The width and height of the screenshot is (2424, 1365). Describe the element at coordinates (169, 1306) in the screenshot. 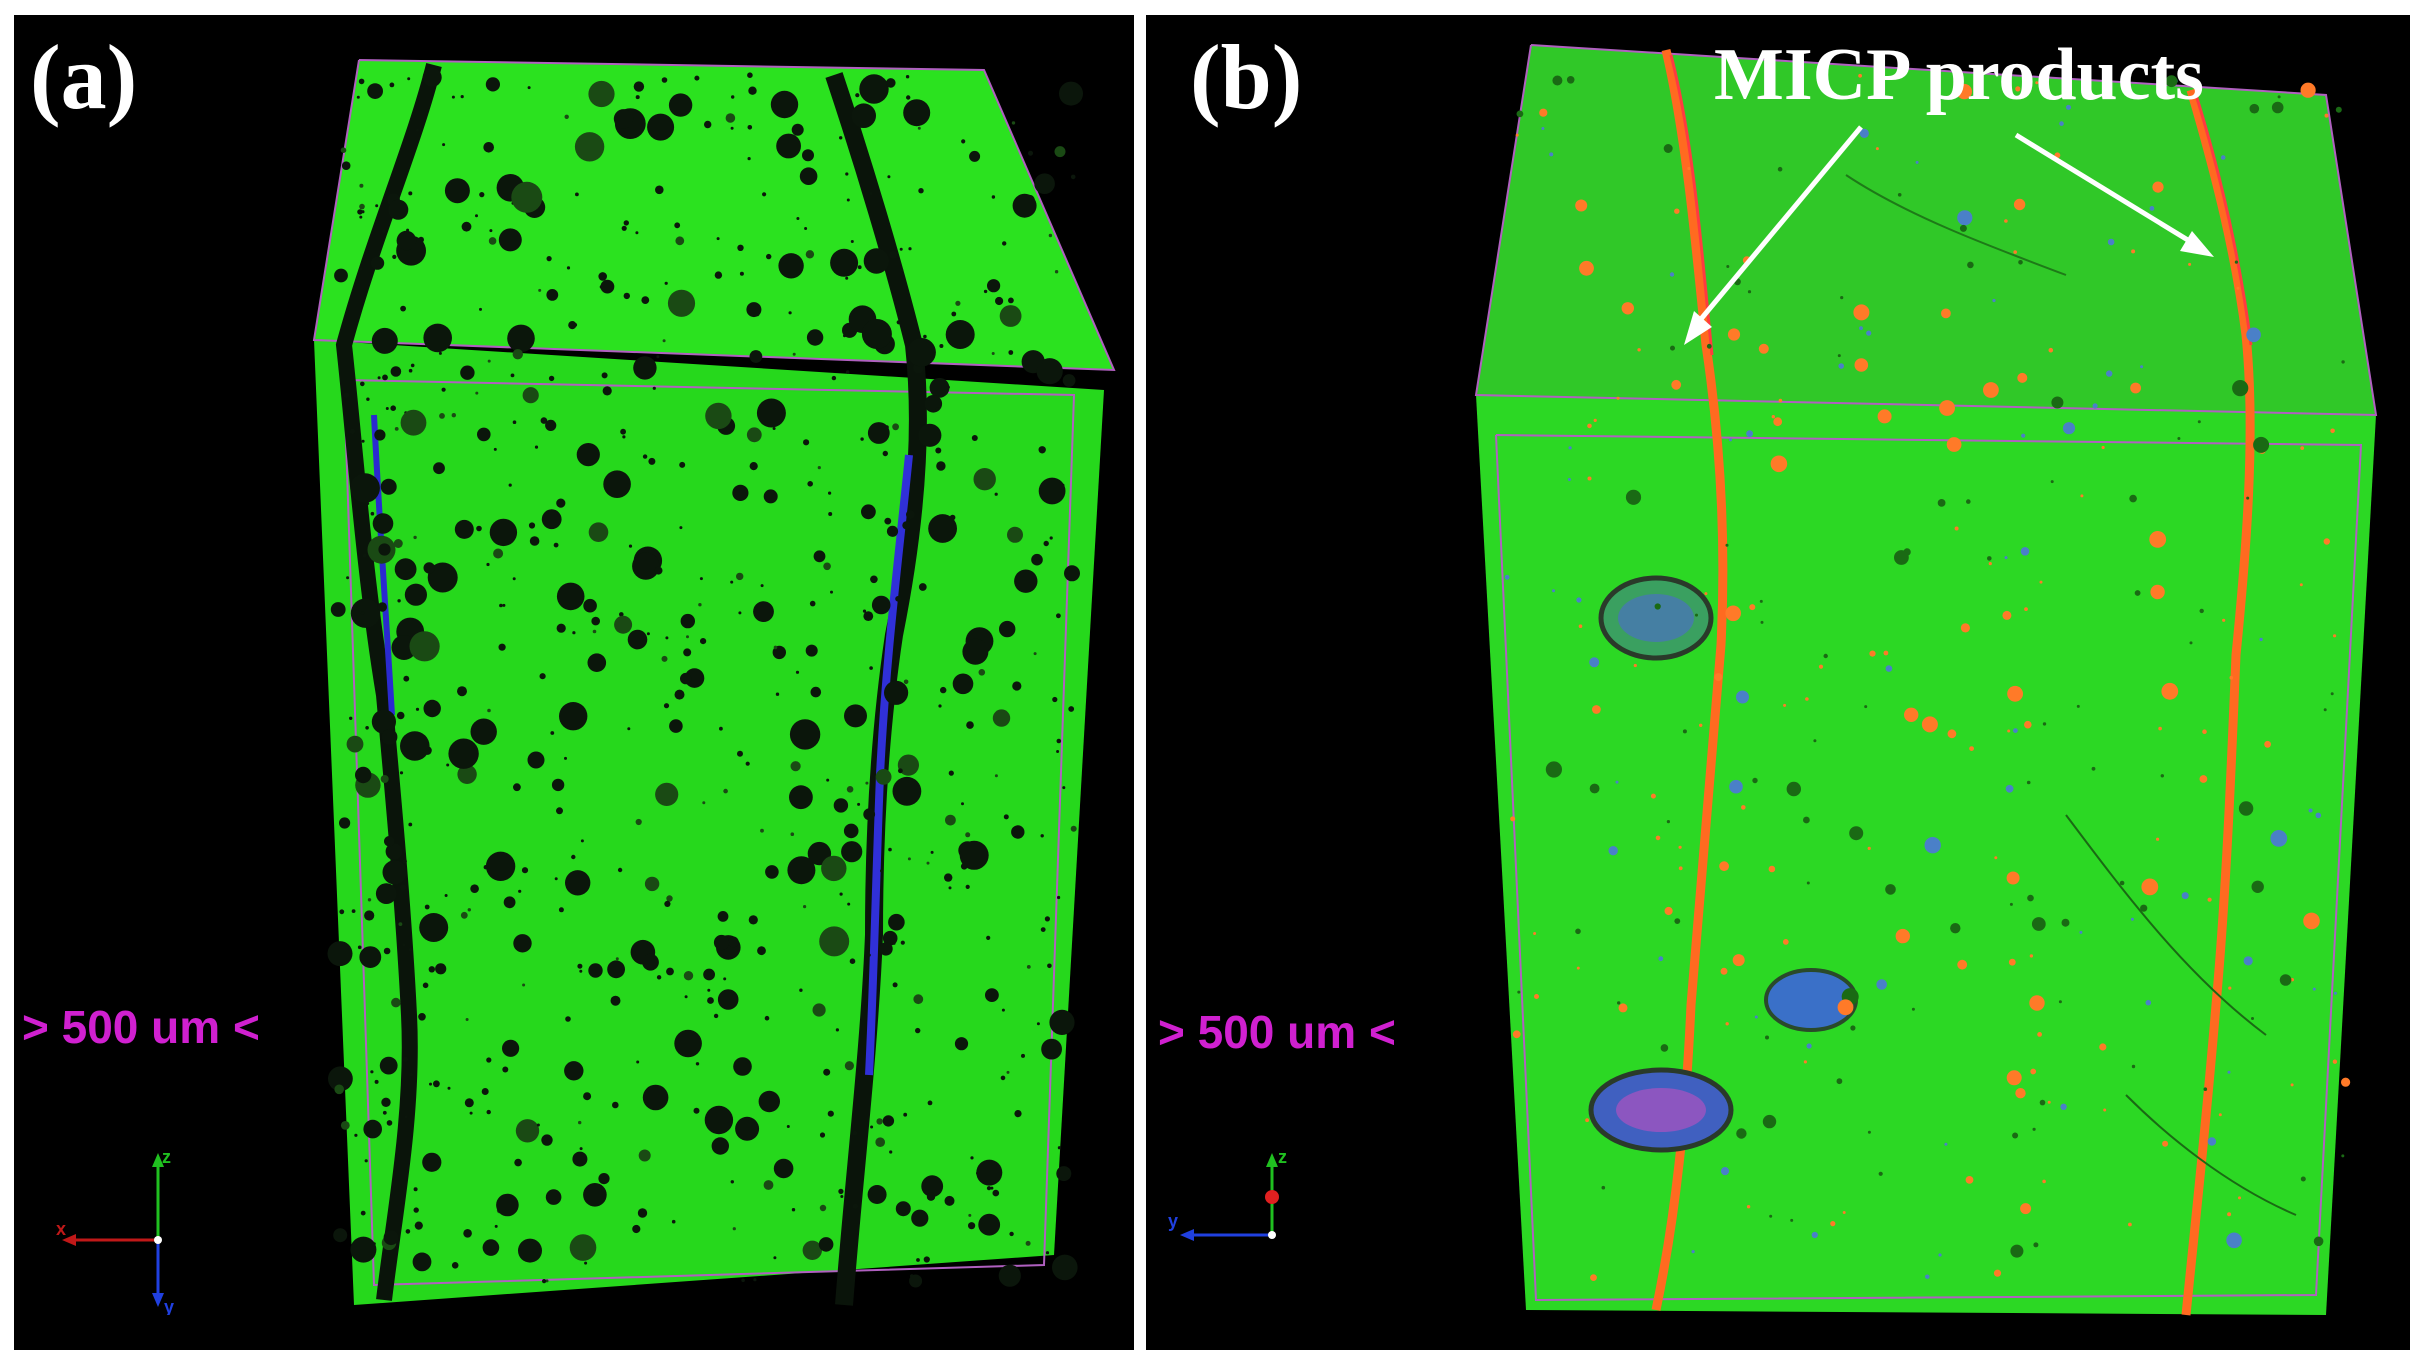

I see `axis-y-label-a: y` at that location.